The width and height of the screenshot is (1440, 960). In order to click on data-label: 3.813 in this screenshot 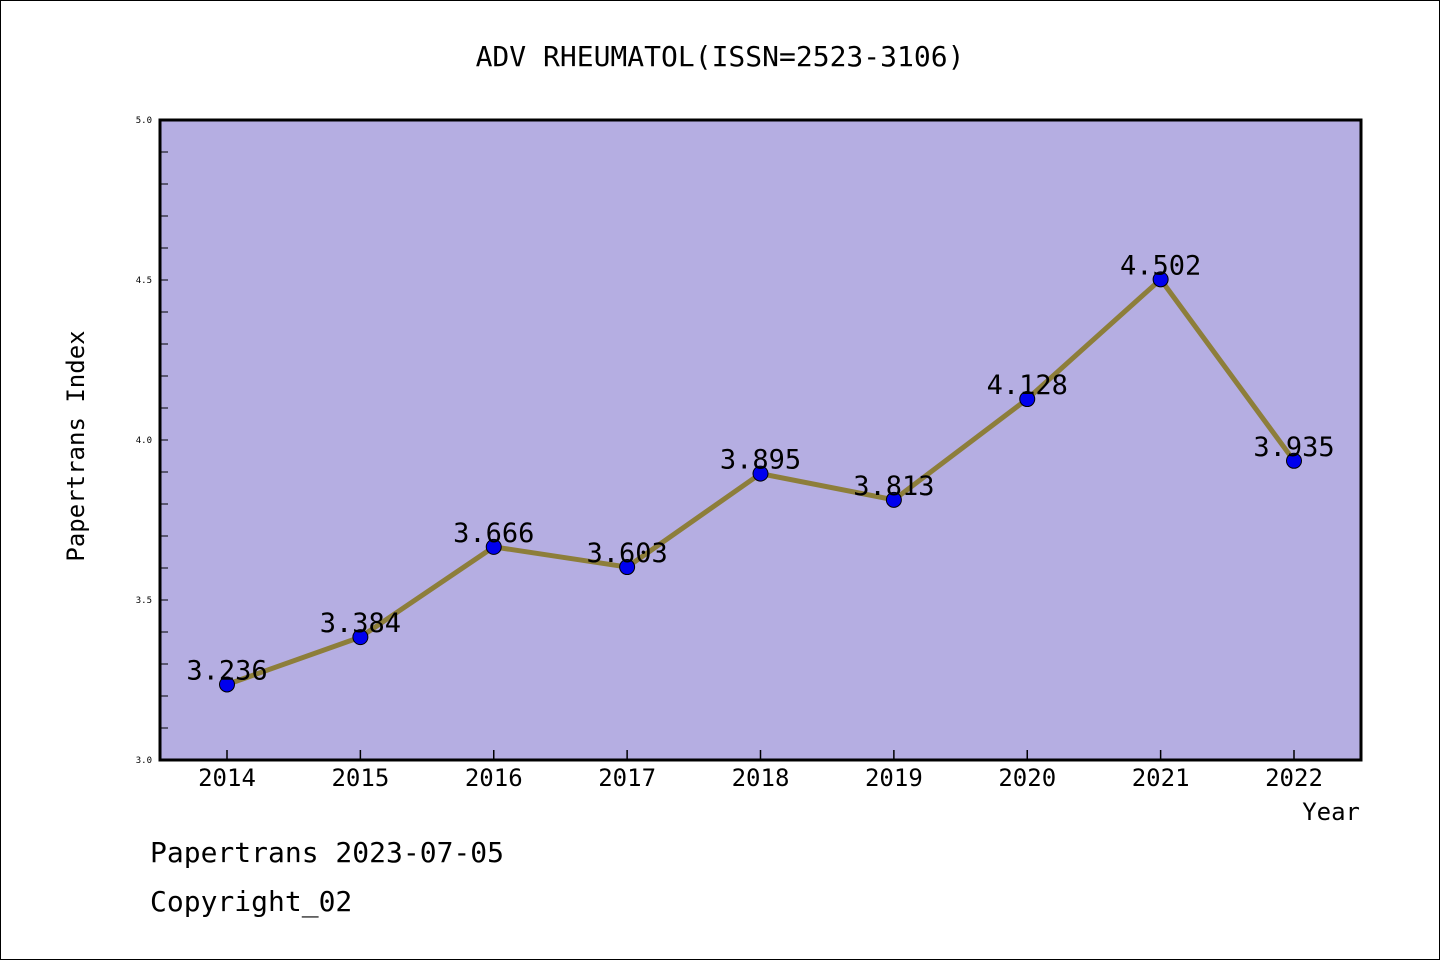, I will do `click(893, 486)`.